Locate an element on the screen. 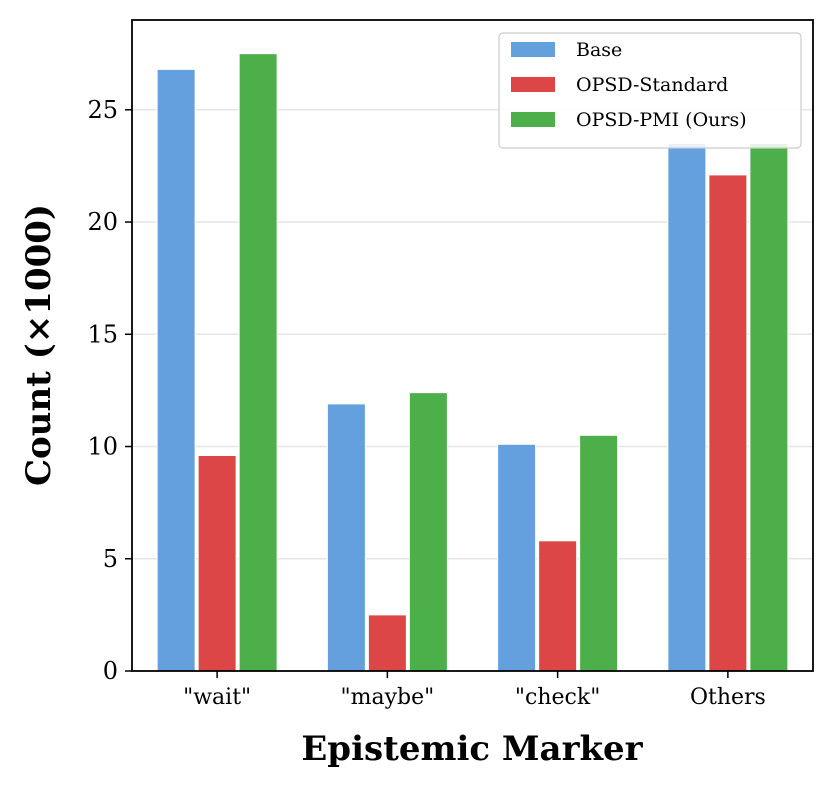 The width and height of the screenshot is (836, 793). legend: Base OPSD-Standard OPSD-PMI (Ours) is located at coordinates (650, 90).